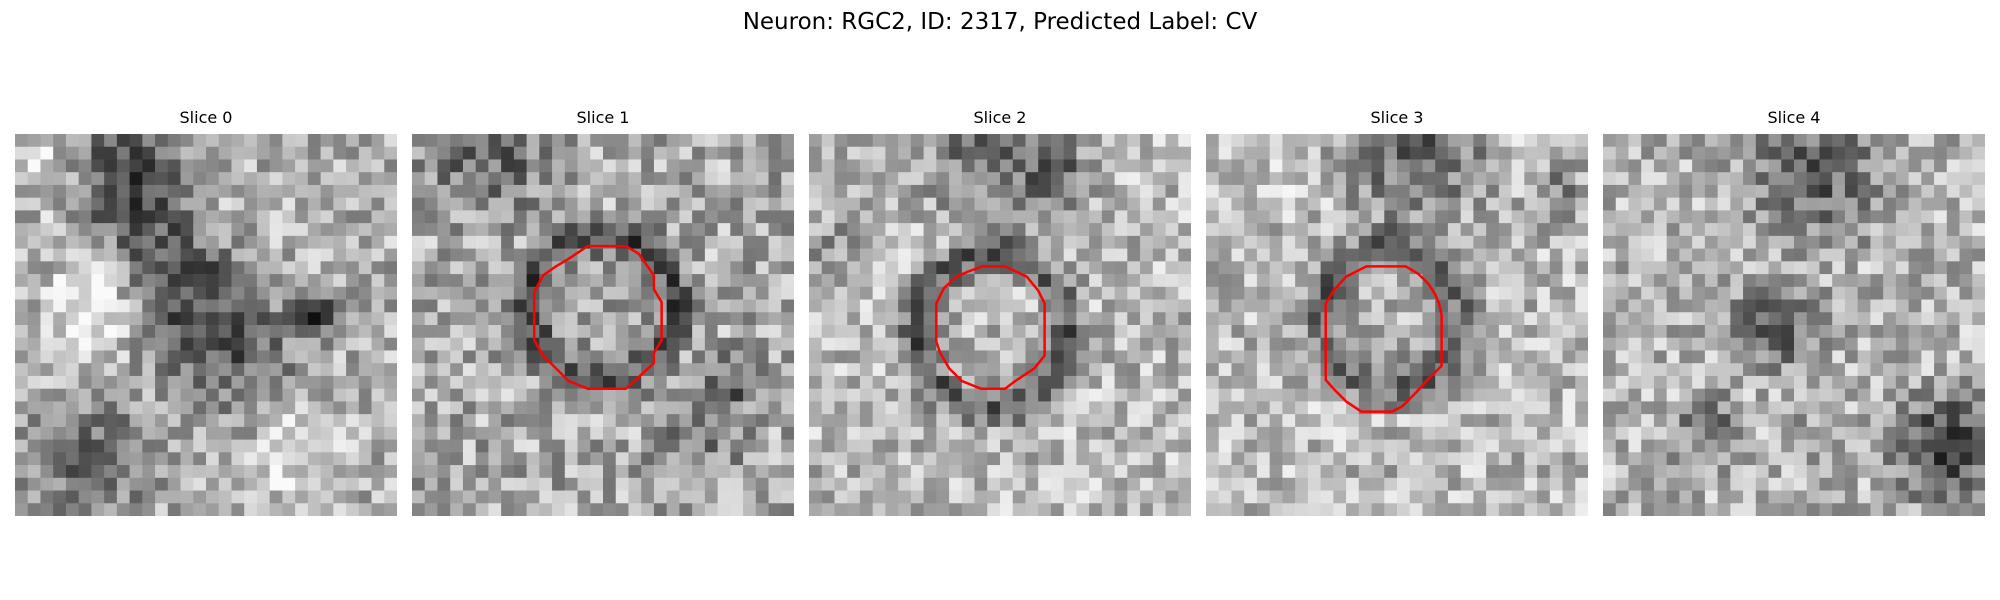  I want to click on slice-panel-2: Slice 2, so click(1000, 312).